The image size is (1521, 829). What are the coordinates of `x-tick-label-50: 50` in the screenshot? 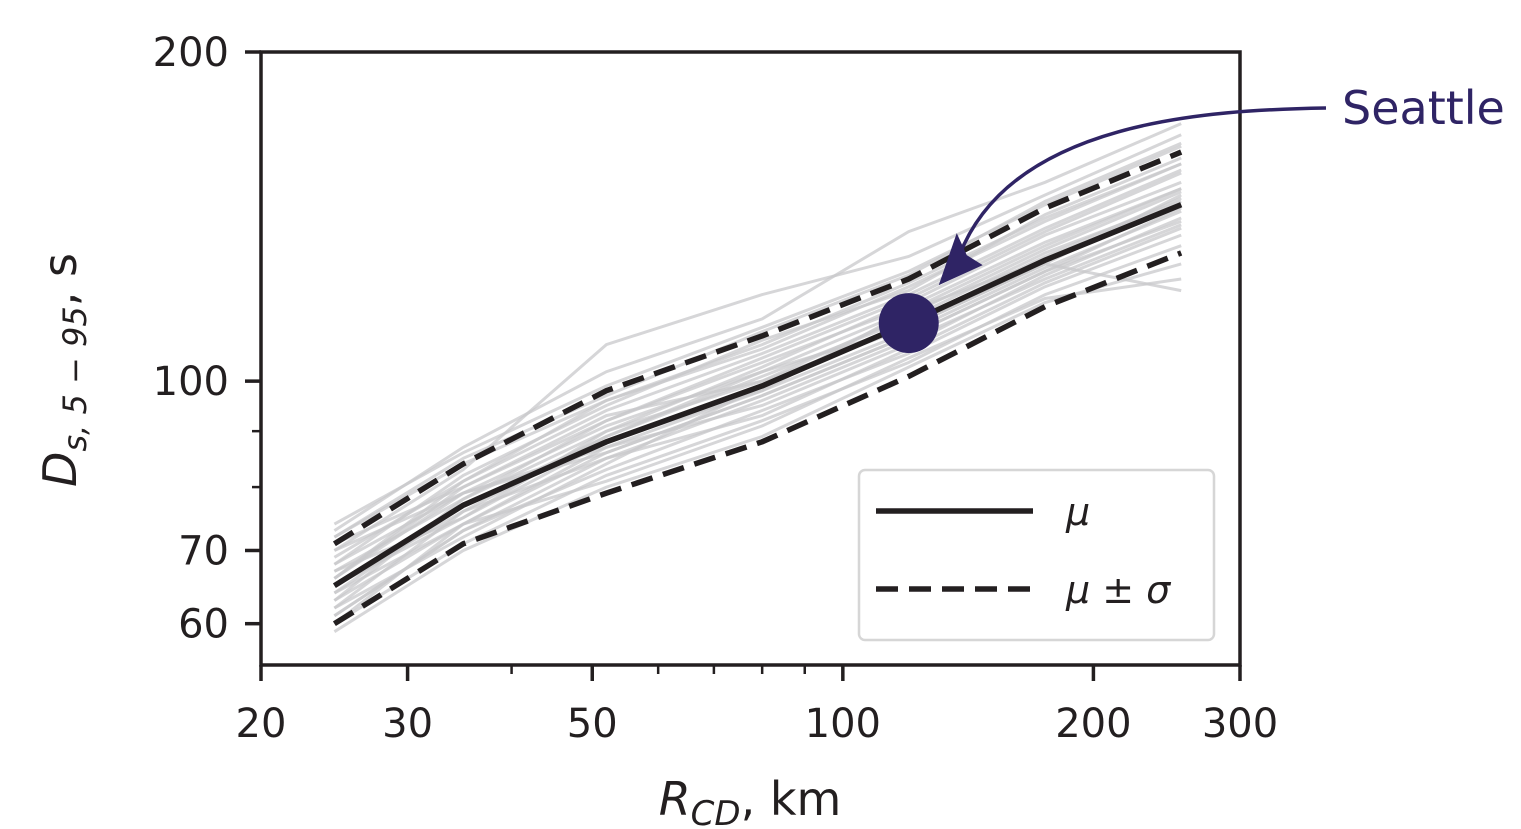 It's located at (592, 724).